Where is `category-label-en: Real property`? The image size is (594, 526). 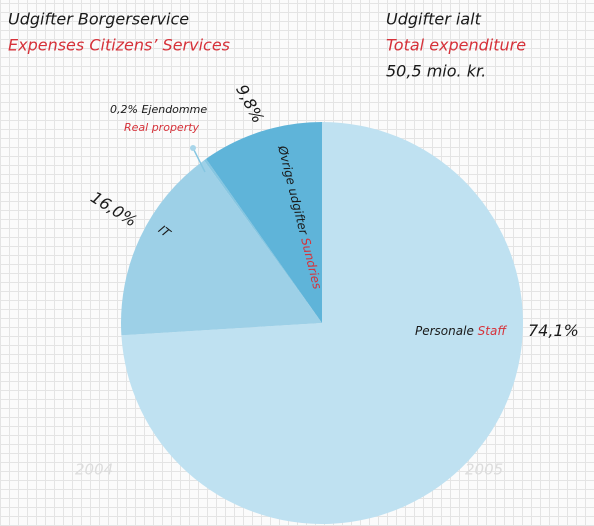 category-label-en: Real property is located at coordinates (162, 127).